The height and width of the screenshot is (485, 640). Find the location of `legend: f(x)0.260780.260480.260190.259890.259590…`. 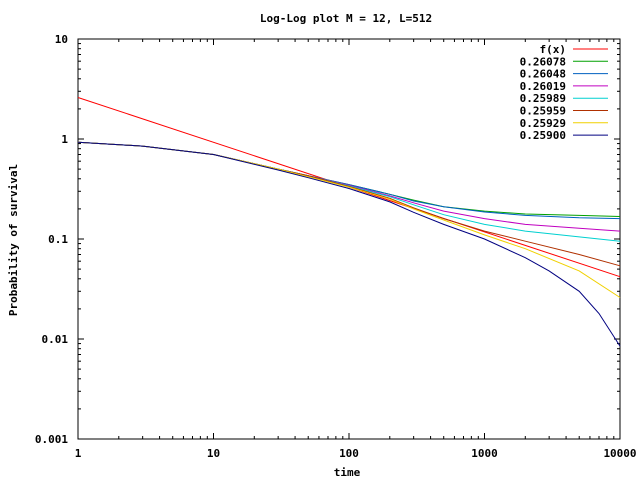

legend: f(x)0.260780.260480.260190.259890.259590… is located at coordinates (564, 92).